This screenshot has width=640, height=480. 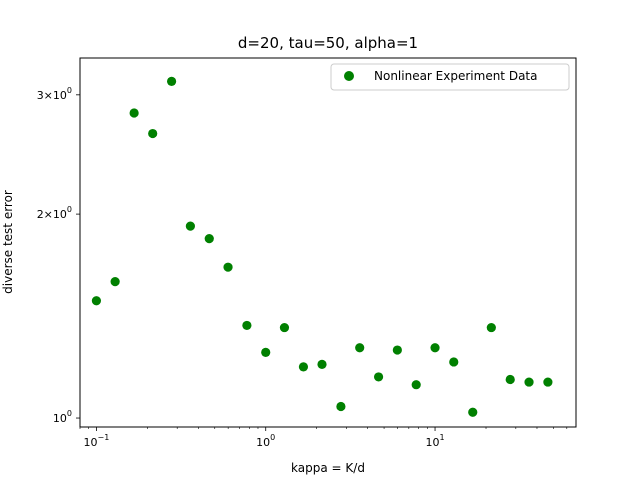 I want to click on y-axis-label: diverse test error, so click(x=8, y=242).